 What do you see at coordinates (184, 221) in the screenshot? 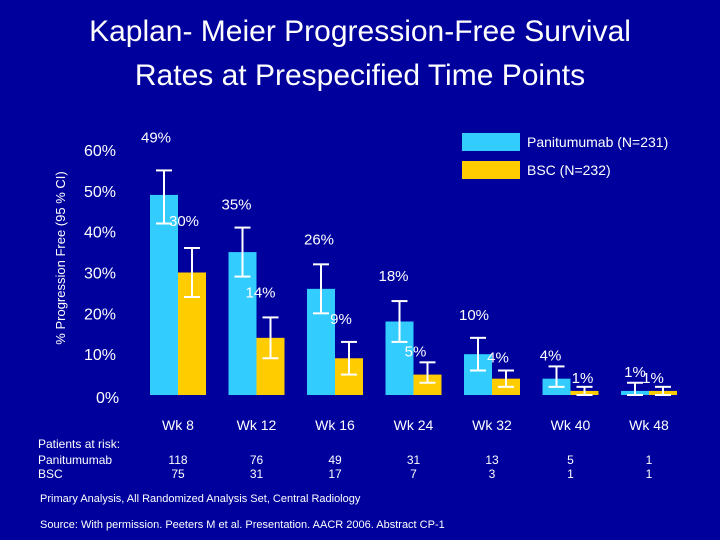
I see `data-label-bsc: 30%` at bounding box center [184, 221].